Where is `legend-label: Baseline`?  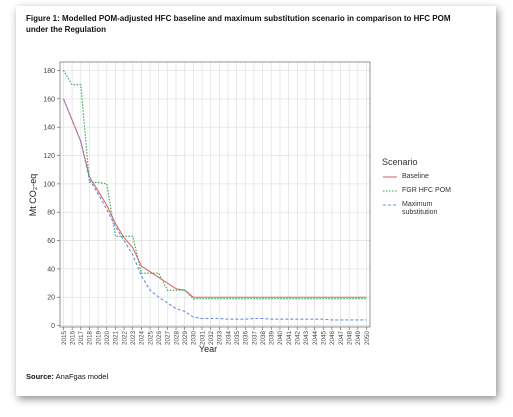
legend-label: Baseline is located at coordinates (415, 176).